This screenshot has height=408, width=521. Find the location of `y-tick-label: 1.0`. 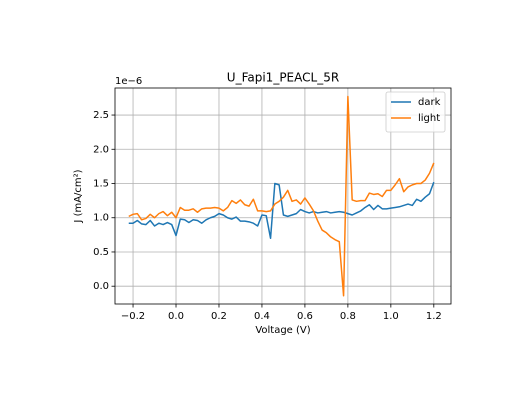

y-tick-label: 1.0 is located at coordinates (101, 218).